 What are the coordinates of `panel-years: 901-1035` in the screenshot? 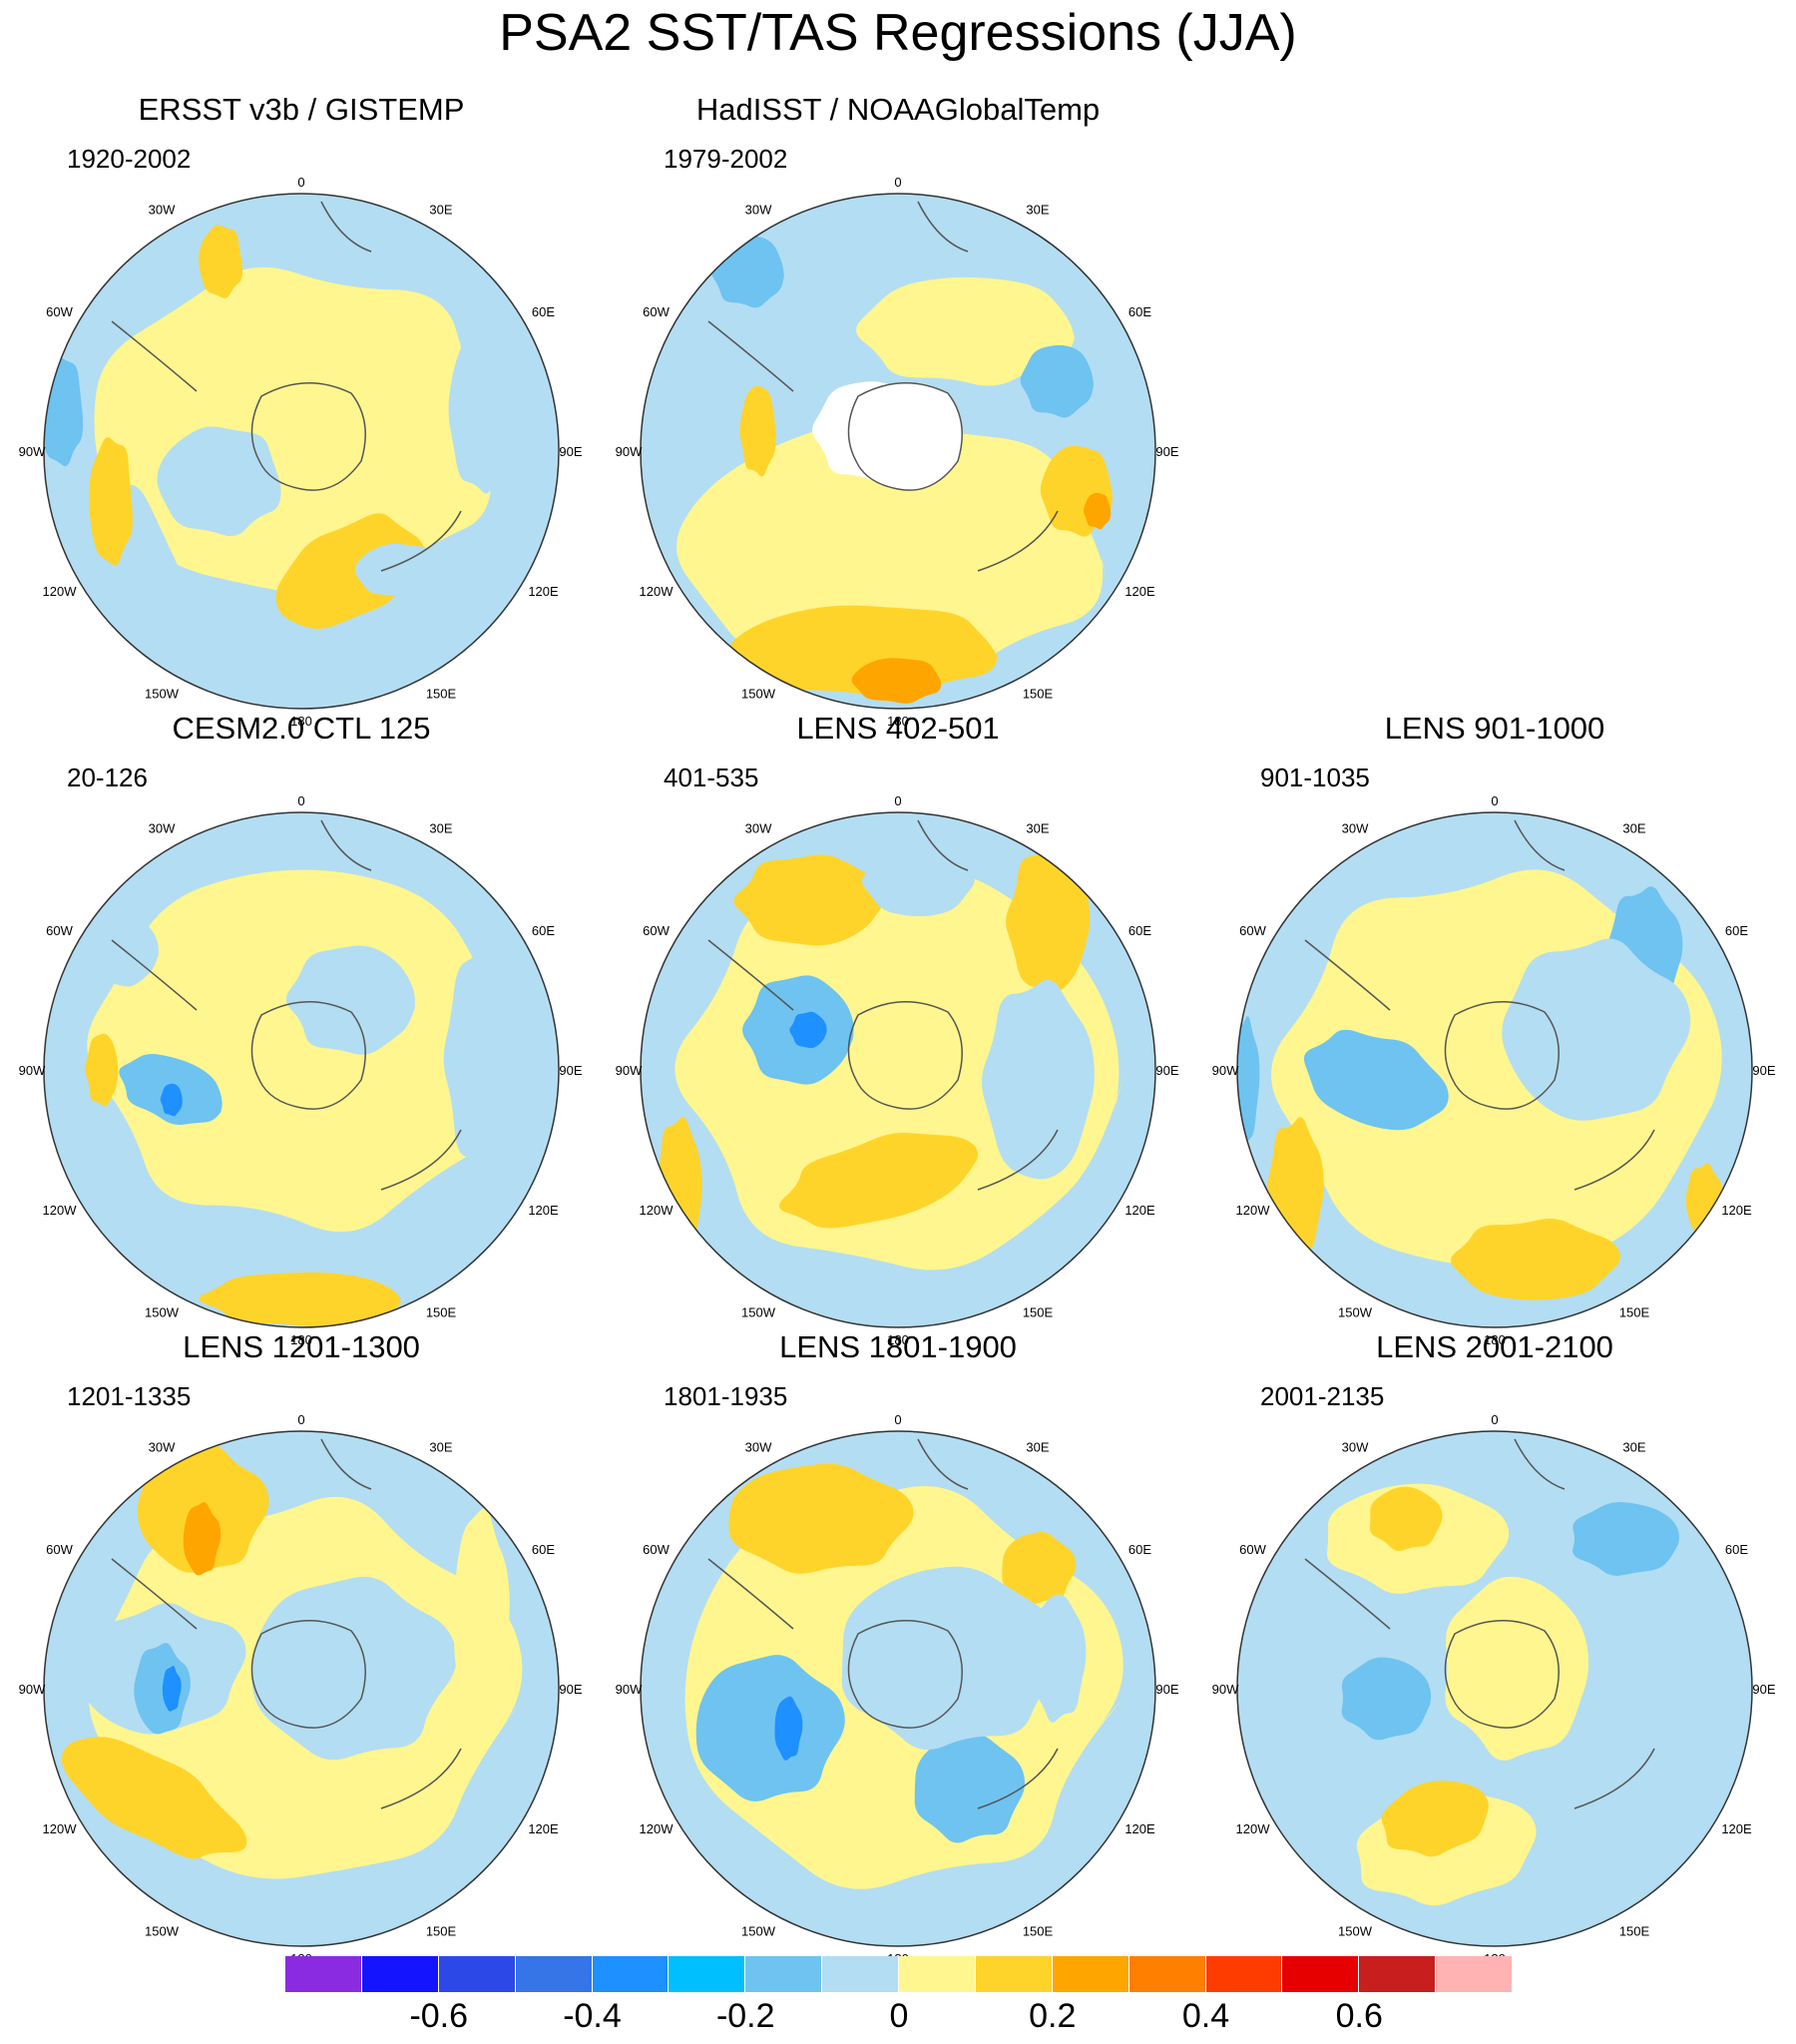 It's located at (1315, 777).